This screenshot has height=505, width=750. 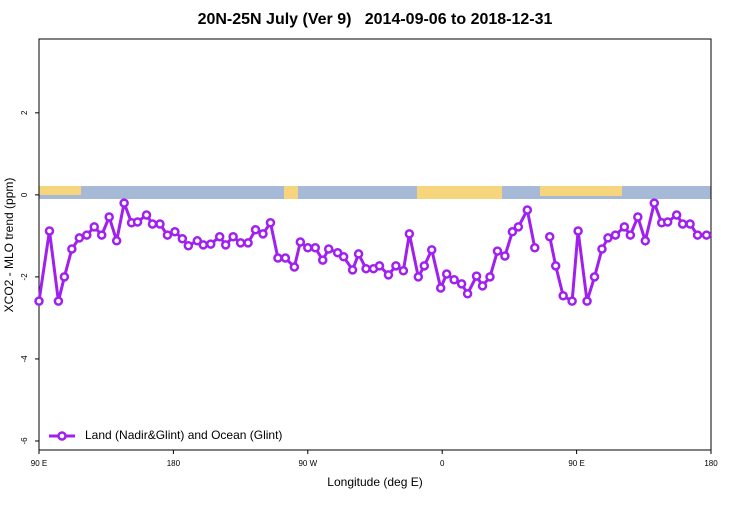 I want to click on y-tick-label: 0, so click(x=24, y=194).